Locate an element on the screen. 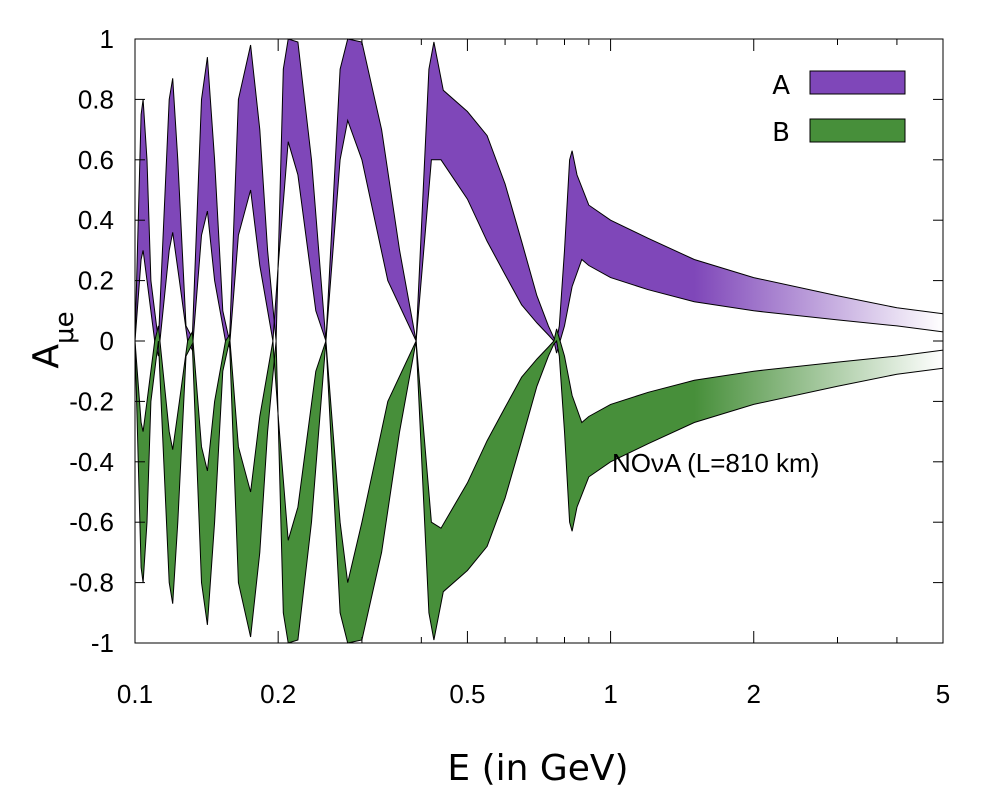  x-tick-label: 0.2 is located at coordinates (278, 694).